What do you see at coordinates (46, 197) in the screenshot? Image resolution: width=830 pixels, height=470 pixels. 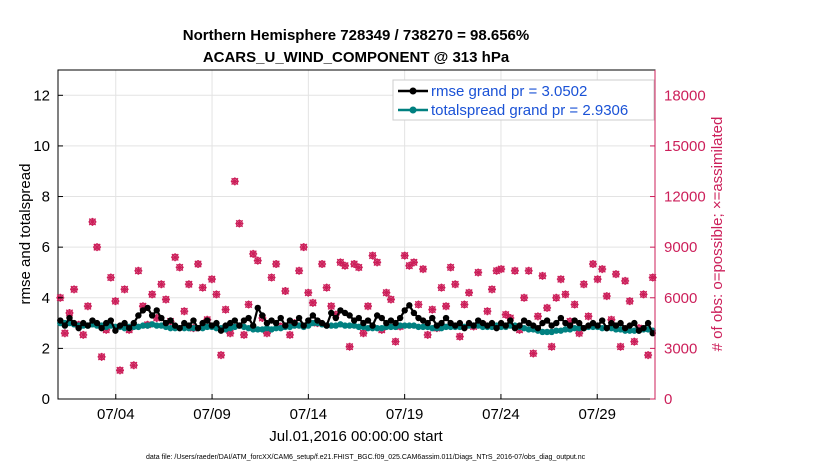 I see `left-tick-label: 8` at bounding box center [46, 197].